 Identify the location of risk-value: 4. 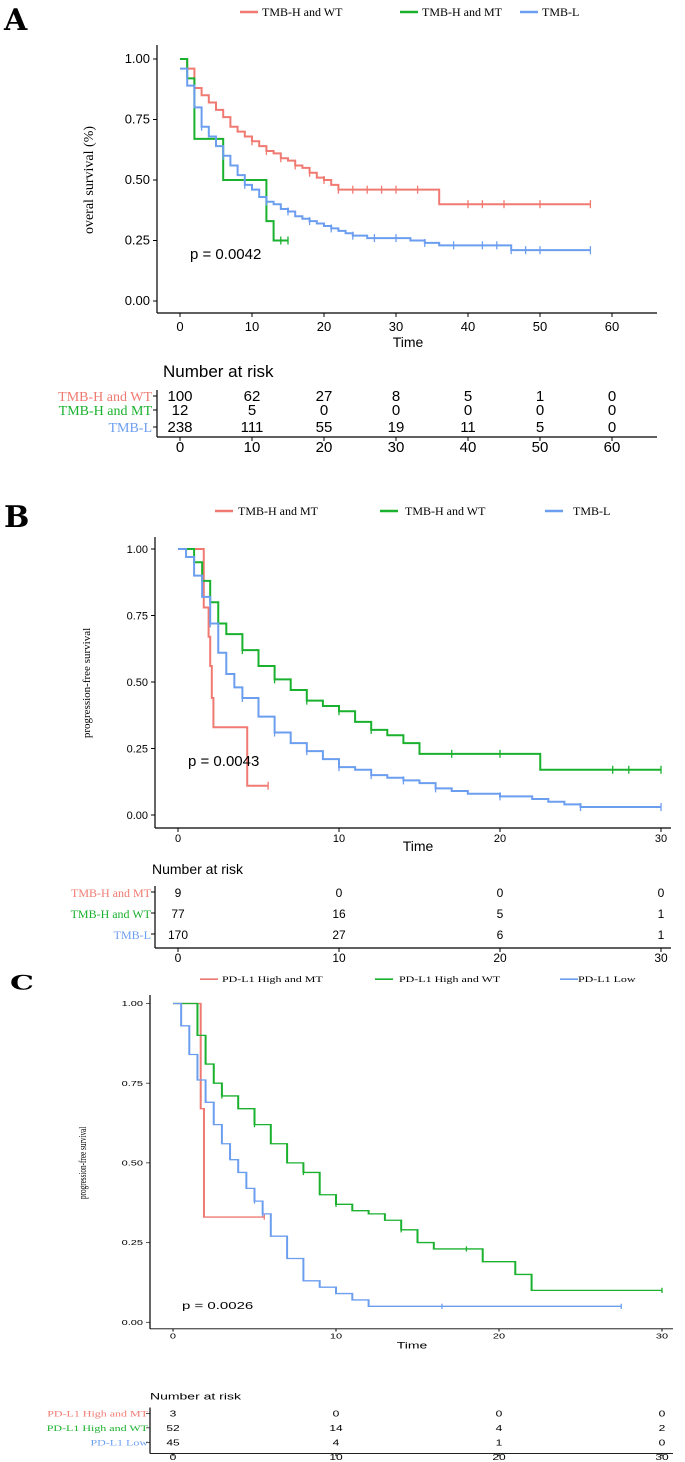
(499, 1429).